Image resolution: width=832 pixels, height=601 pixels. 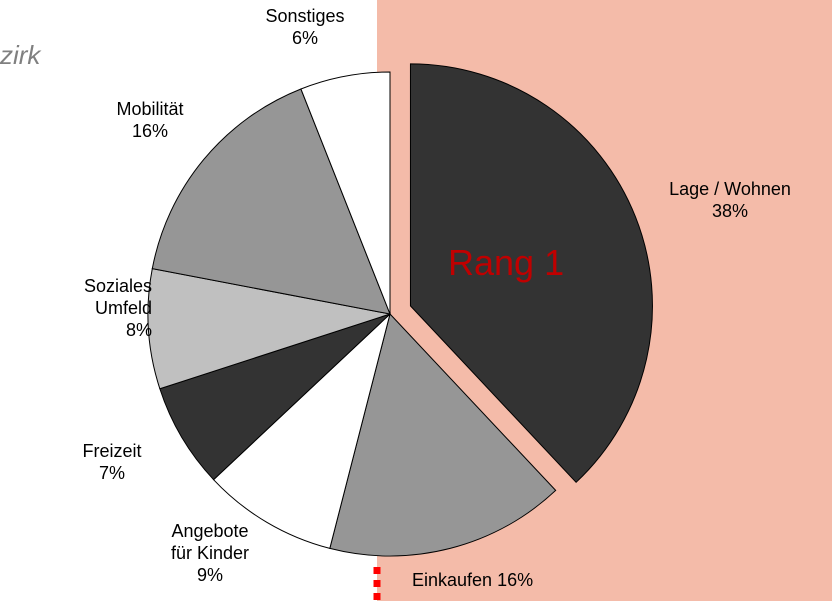 What do you see at coordinates (730, 211) in the screenshot?
I see `value-label: 38%` at bounding box center [730, 211].